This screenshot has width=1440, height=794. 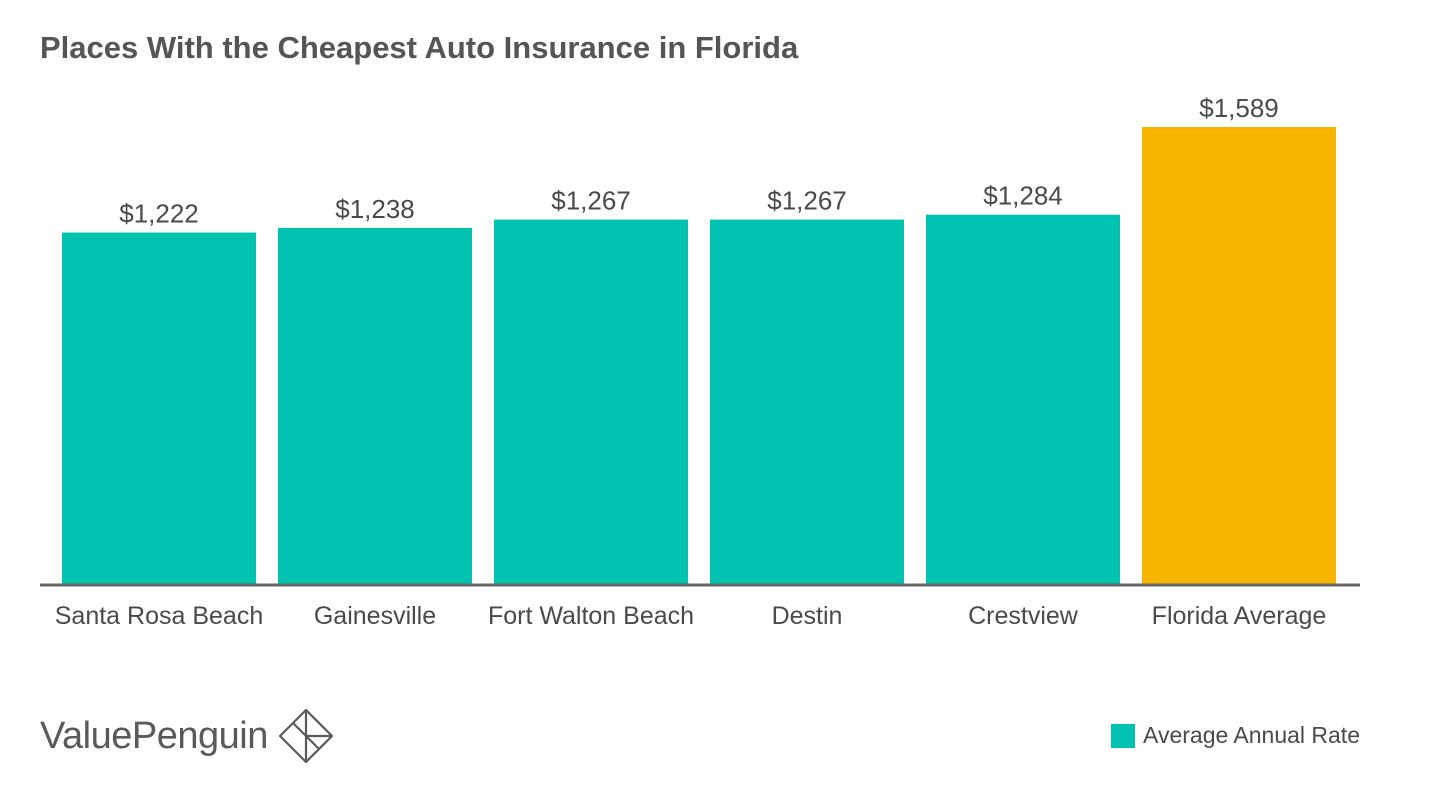 What do you see at coordinates (1239, 108) in the screenshot?
I see `data-label-5: $1,589` at bounding box center [1239, 108].